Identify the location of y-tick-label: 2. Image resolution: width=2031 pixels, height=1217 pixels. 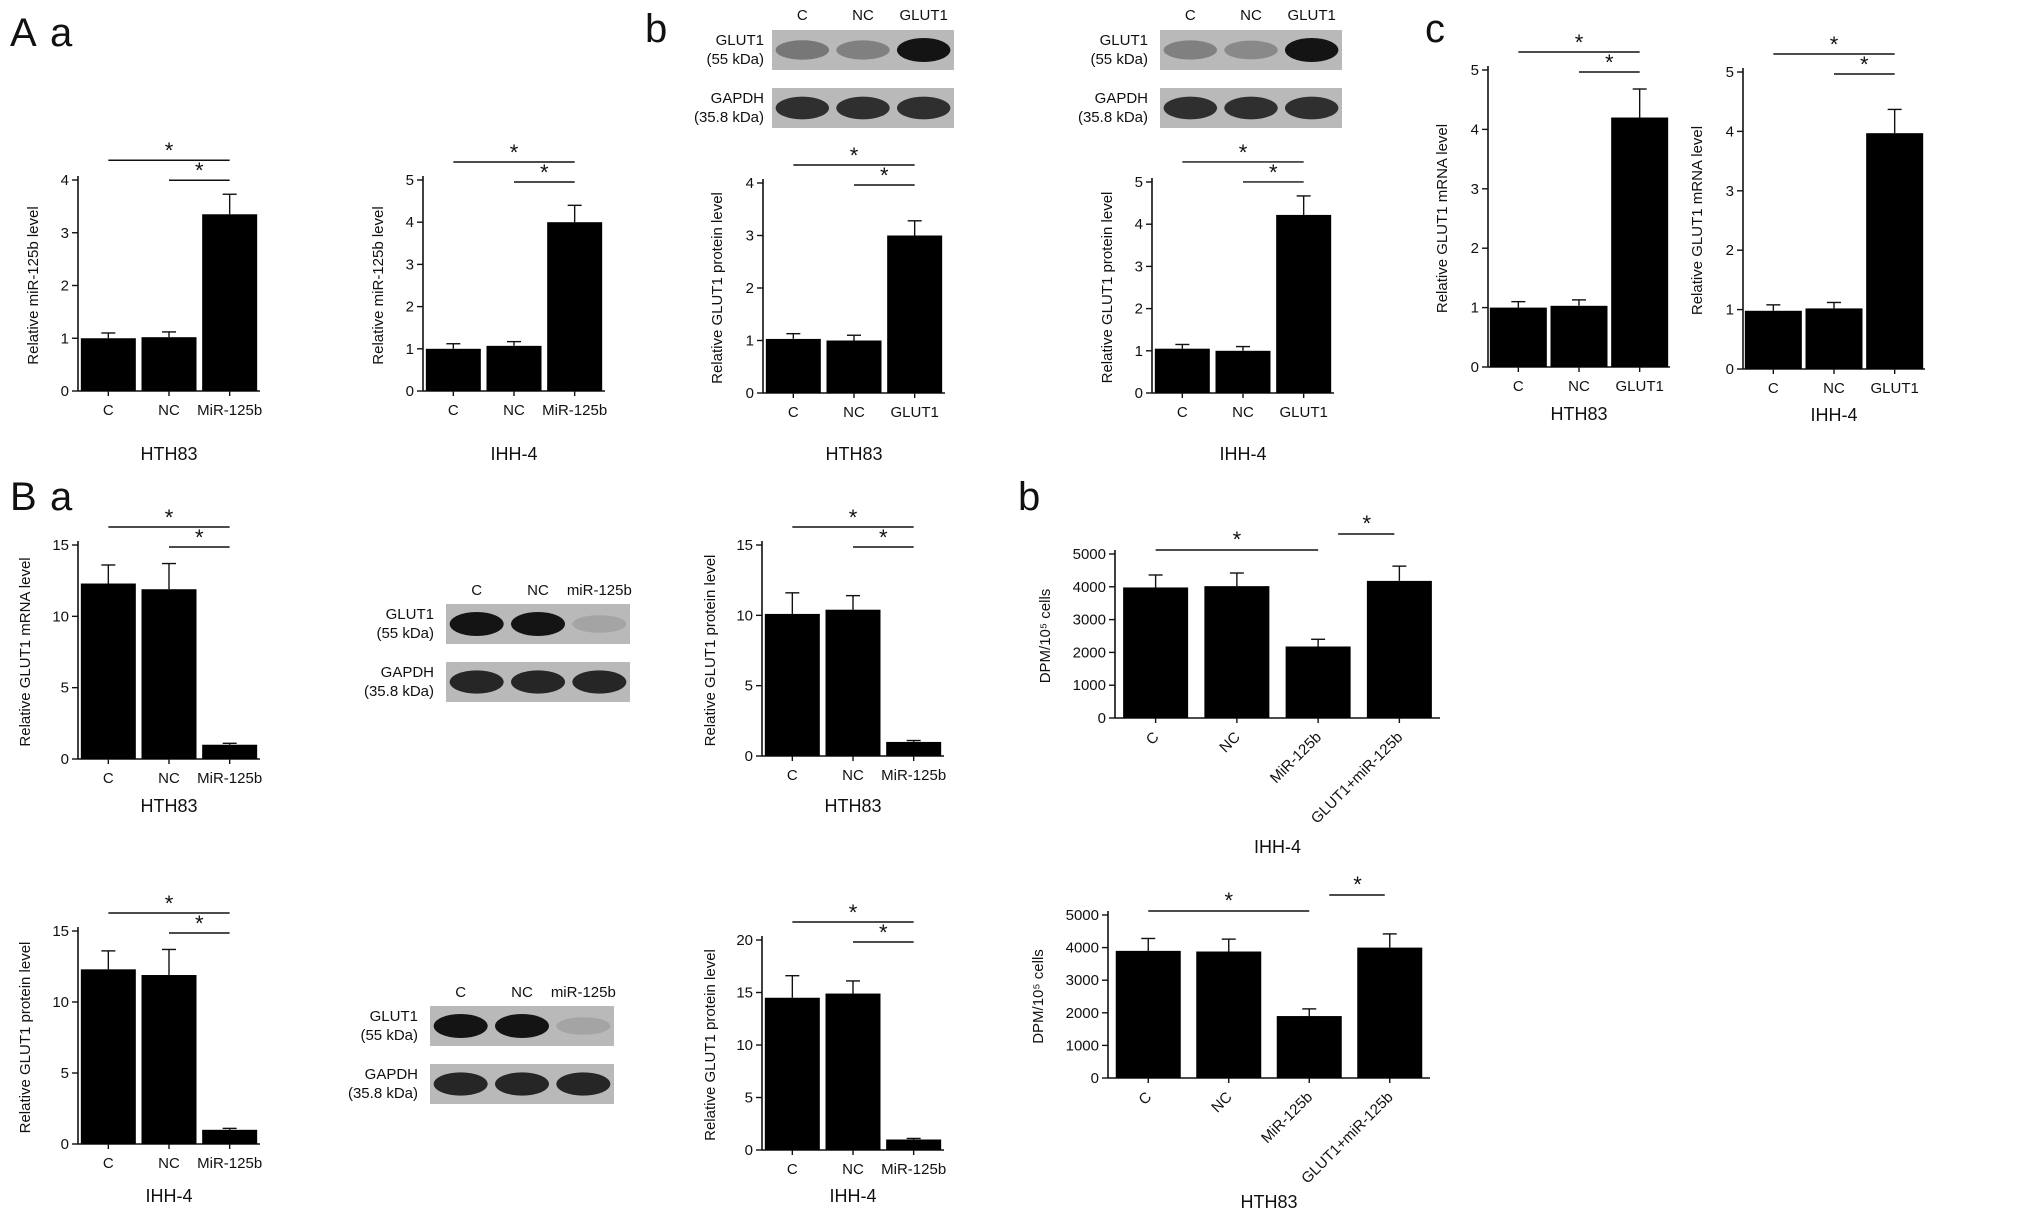
(750, 288).